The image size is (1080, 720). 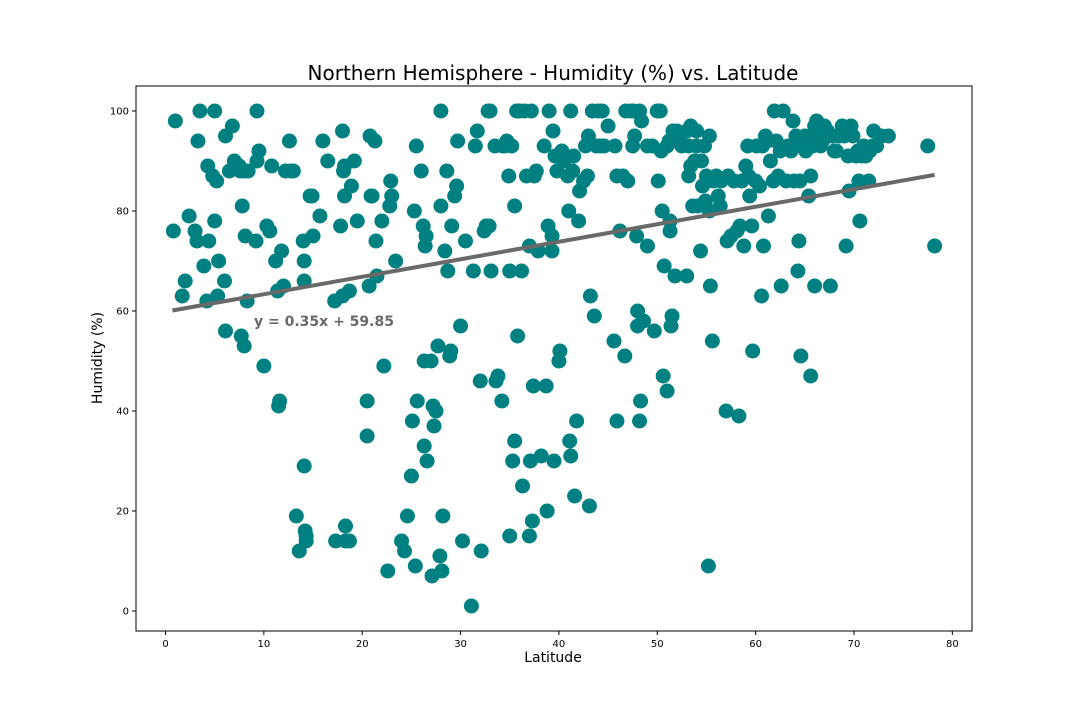 What do you see at coordinates (165, 644) in the screenshot?
I see `x-tick-label: 0` at bounding box center [165, 644].